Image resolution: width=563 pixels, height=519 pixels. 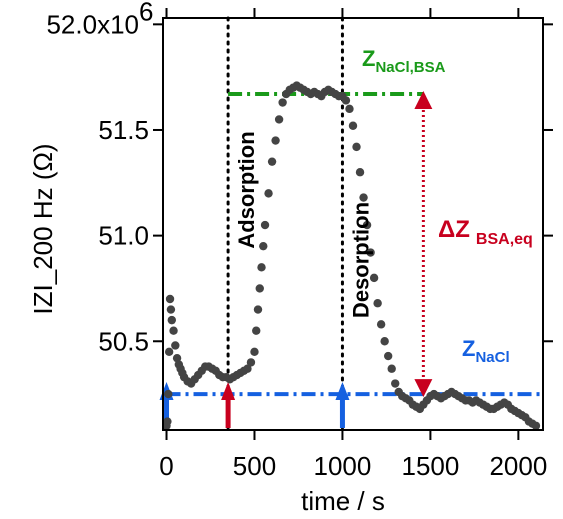 I want to click on x-tick-label: 2000, so click(x=518, y=466).